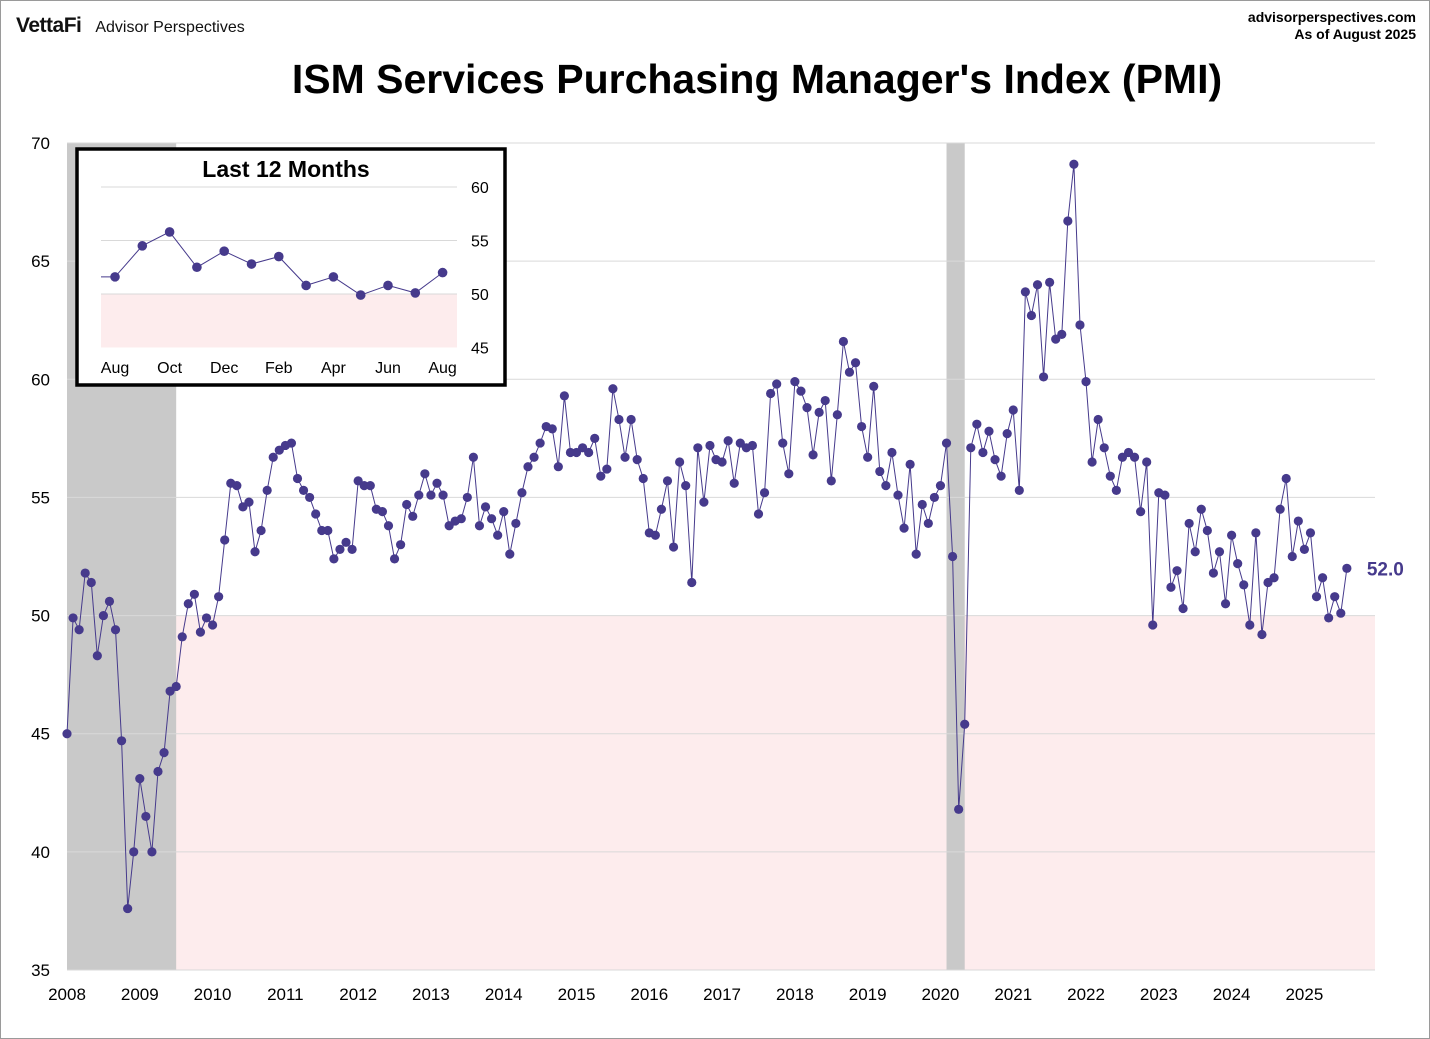 This screenshot has height=1039, width=1430. Describe the element at coordinates (67, 994) in the screenshot. I see `x-tick-label: 2008` at that location.